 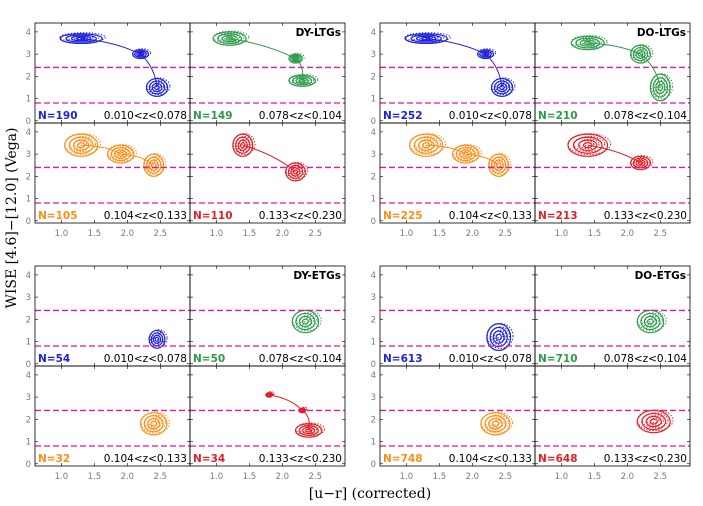 What do you see at coordinates (209, 459) in the screenshot?
I see `count-label: N=34` at bounding box center [209, 459].